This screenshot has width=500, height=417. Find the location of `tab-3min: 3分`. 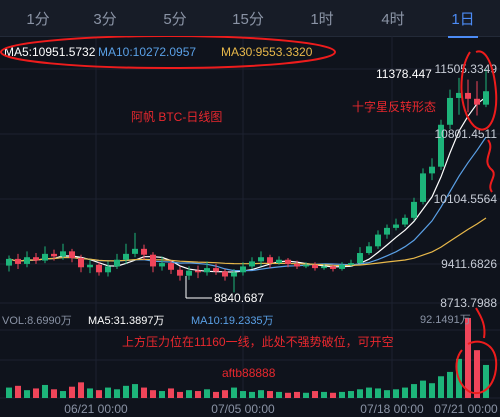

tab-3min: 3分 is located at coordinates (105, 19).